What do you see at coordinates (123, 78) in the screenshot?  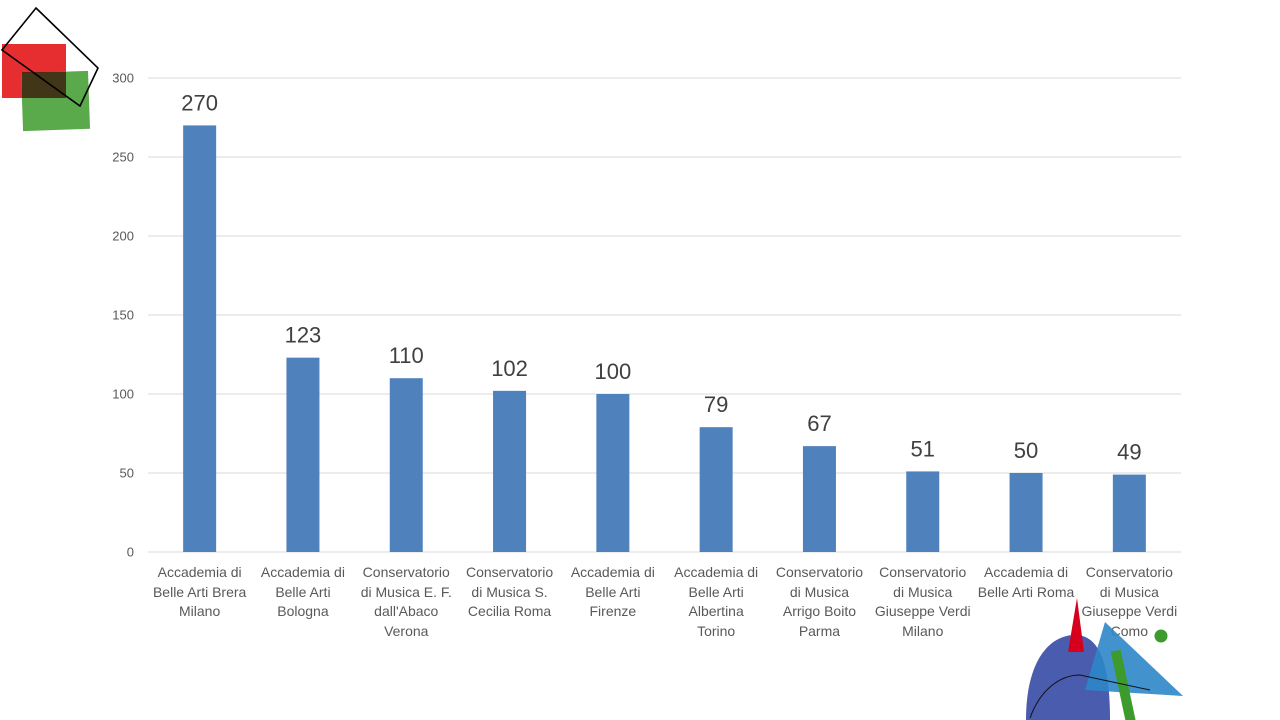 I see `y-tick-label: 300` at bounding box center [123, 78].